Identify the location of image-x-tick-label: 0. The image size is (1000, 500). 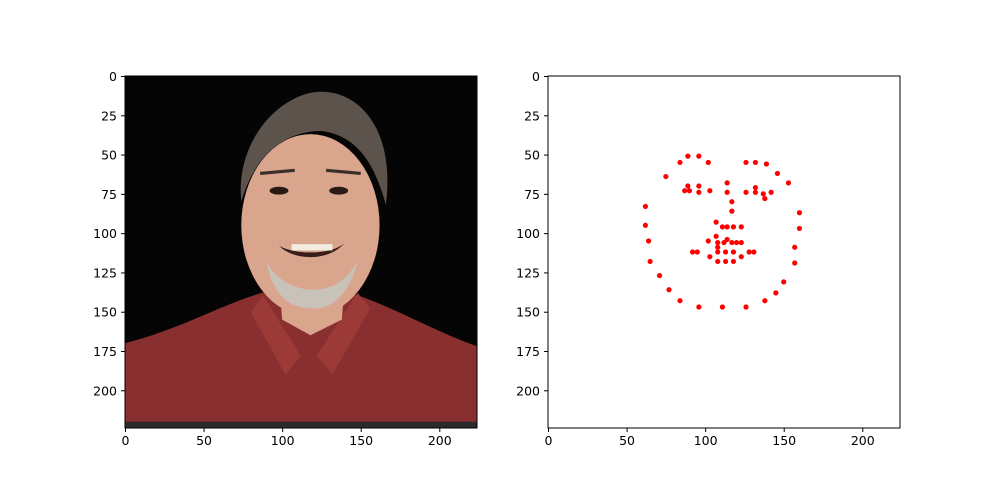
(126, 440).